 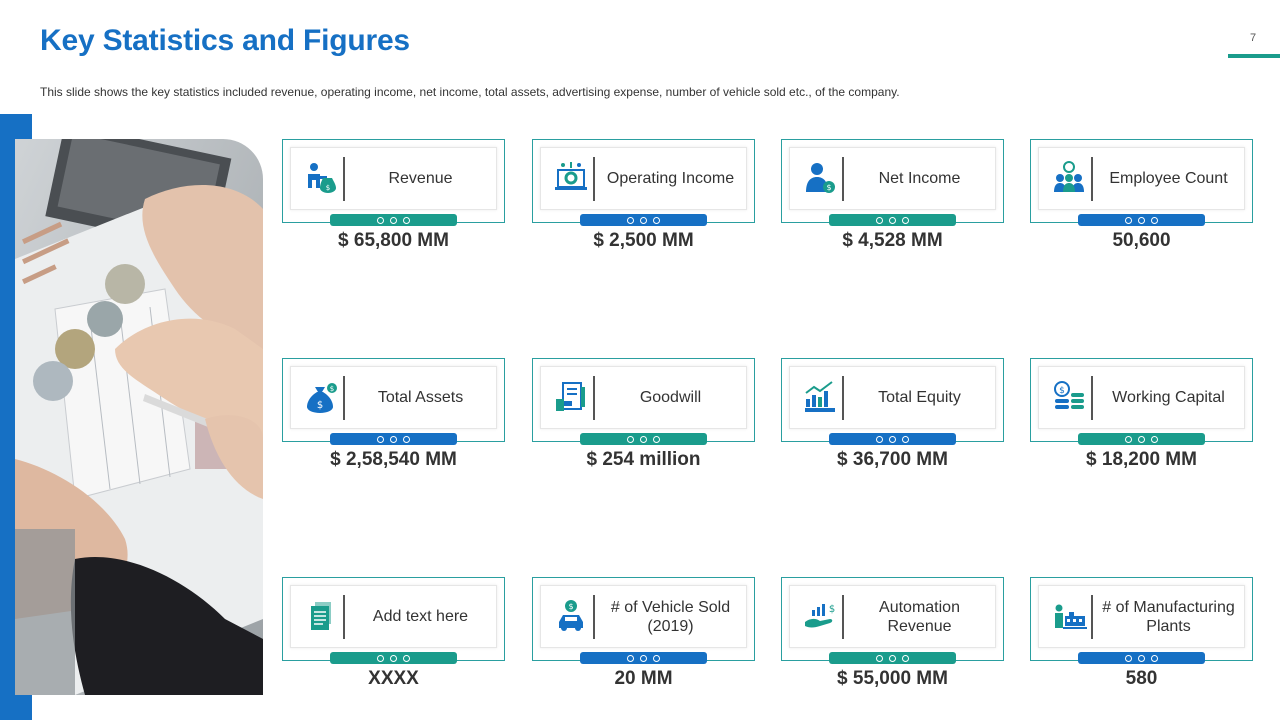 What do you see at coordinates (571, 615) in the screenshot?
I see `car-dollar-icon: $` at bounding box center [571, 615].